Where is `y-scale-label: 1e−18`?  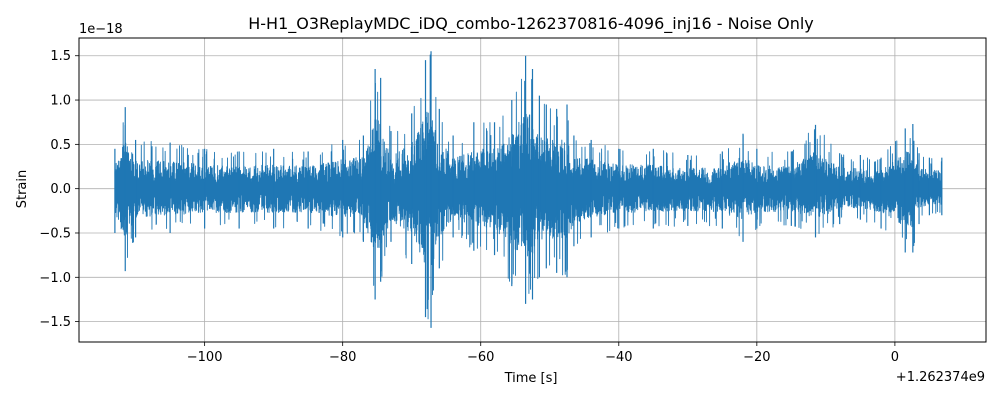 y-scale-label: 1e−18 is located at coordinates (101, 29).